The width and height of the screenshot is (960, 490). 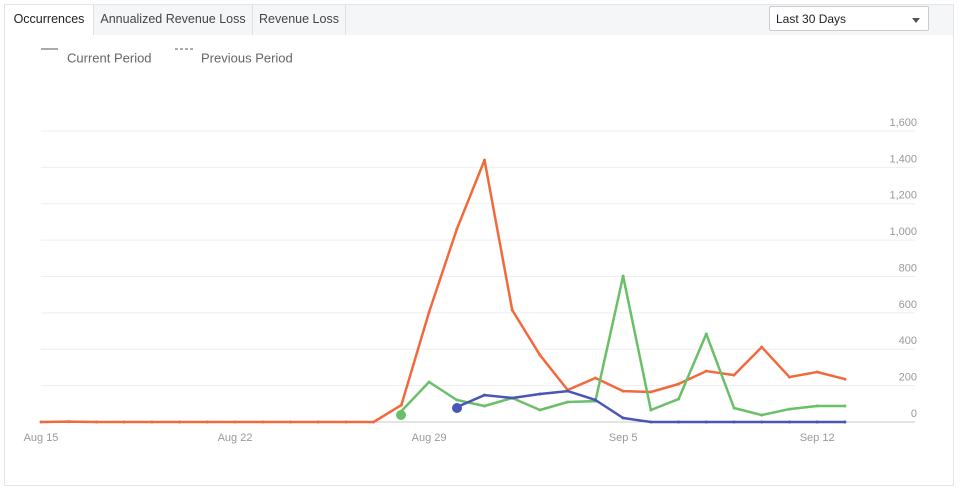 I want to click on y-tick-label: 200, so click(x=908, y=378).